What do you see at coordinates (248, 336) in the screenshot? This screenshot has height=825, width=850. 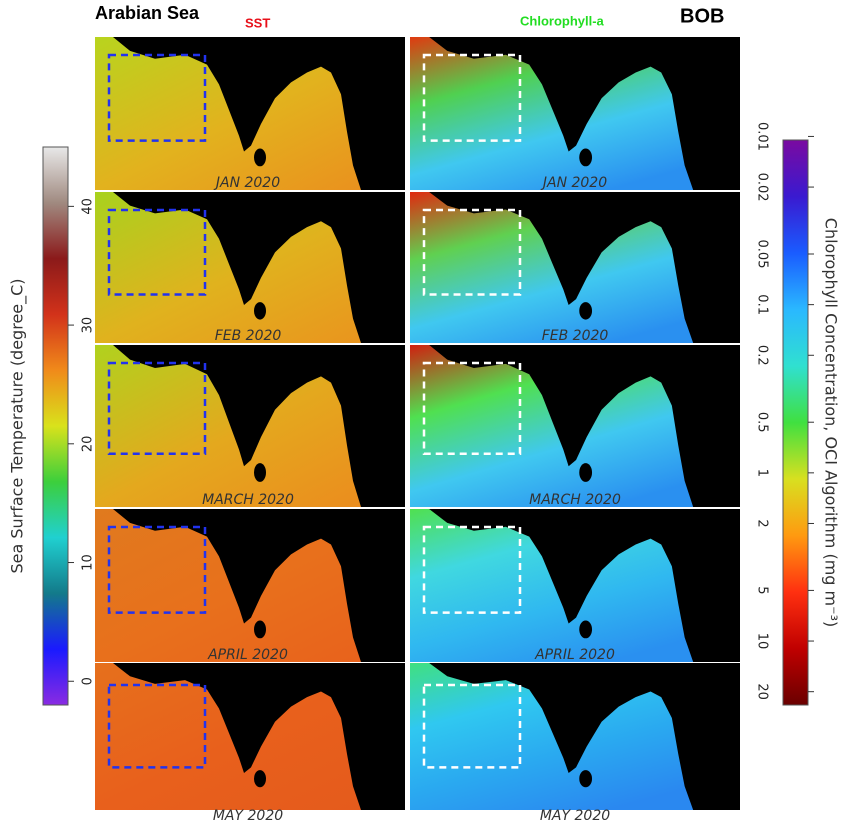 I see `sst-panel-label: FEB 2020` at bounding box center [248, 336].